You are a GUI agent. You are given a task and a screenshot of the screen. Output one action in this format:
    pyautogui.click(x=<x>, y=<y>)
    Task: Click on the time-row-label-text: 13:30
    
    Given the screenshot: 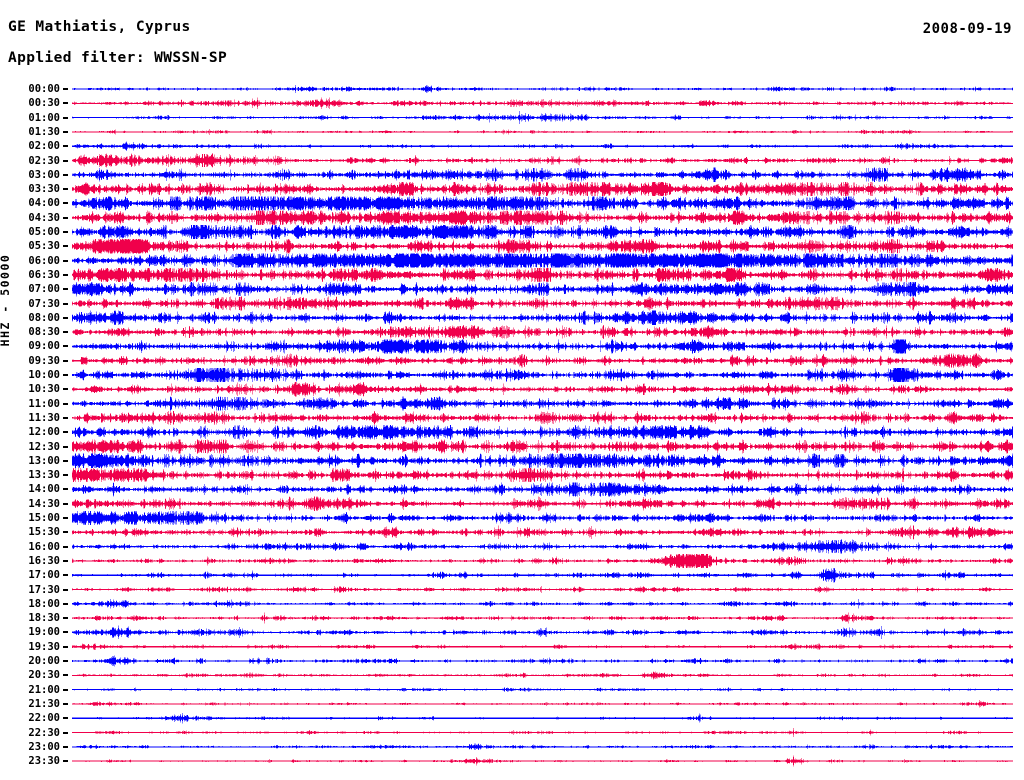 What is the action you would take?
    pyautogui.click(x=44, y=475)
    